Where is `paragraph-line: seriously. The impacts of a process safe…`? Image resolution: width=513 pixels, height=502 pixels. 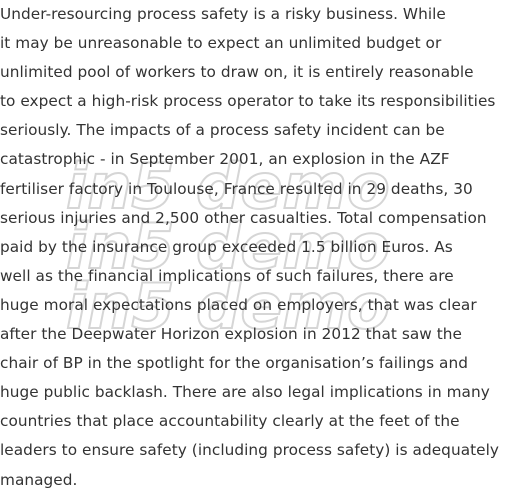
paragraph-line: seriously. The impacts of a process safe… is located at coordinates (222, 130).